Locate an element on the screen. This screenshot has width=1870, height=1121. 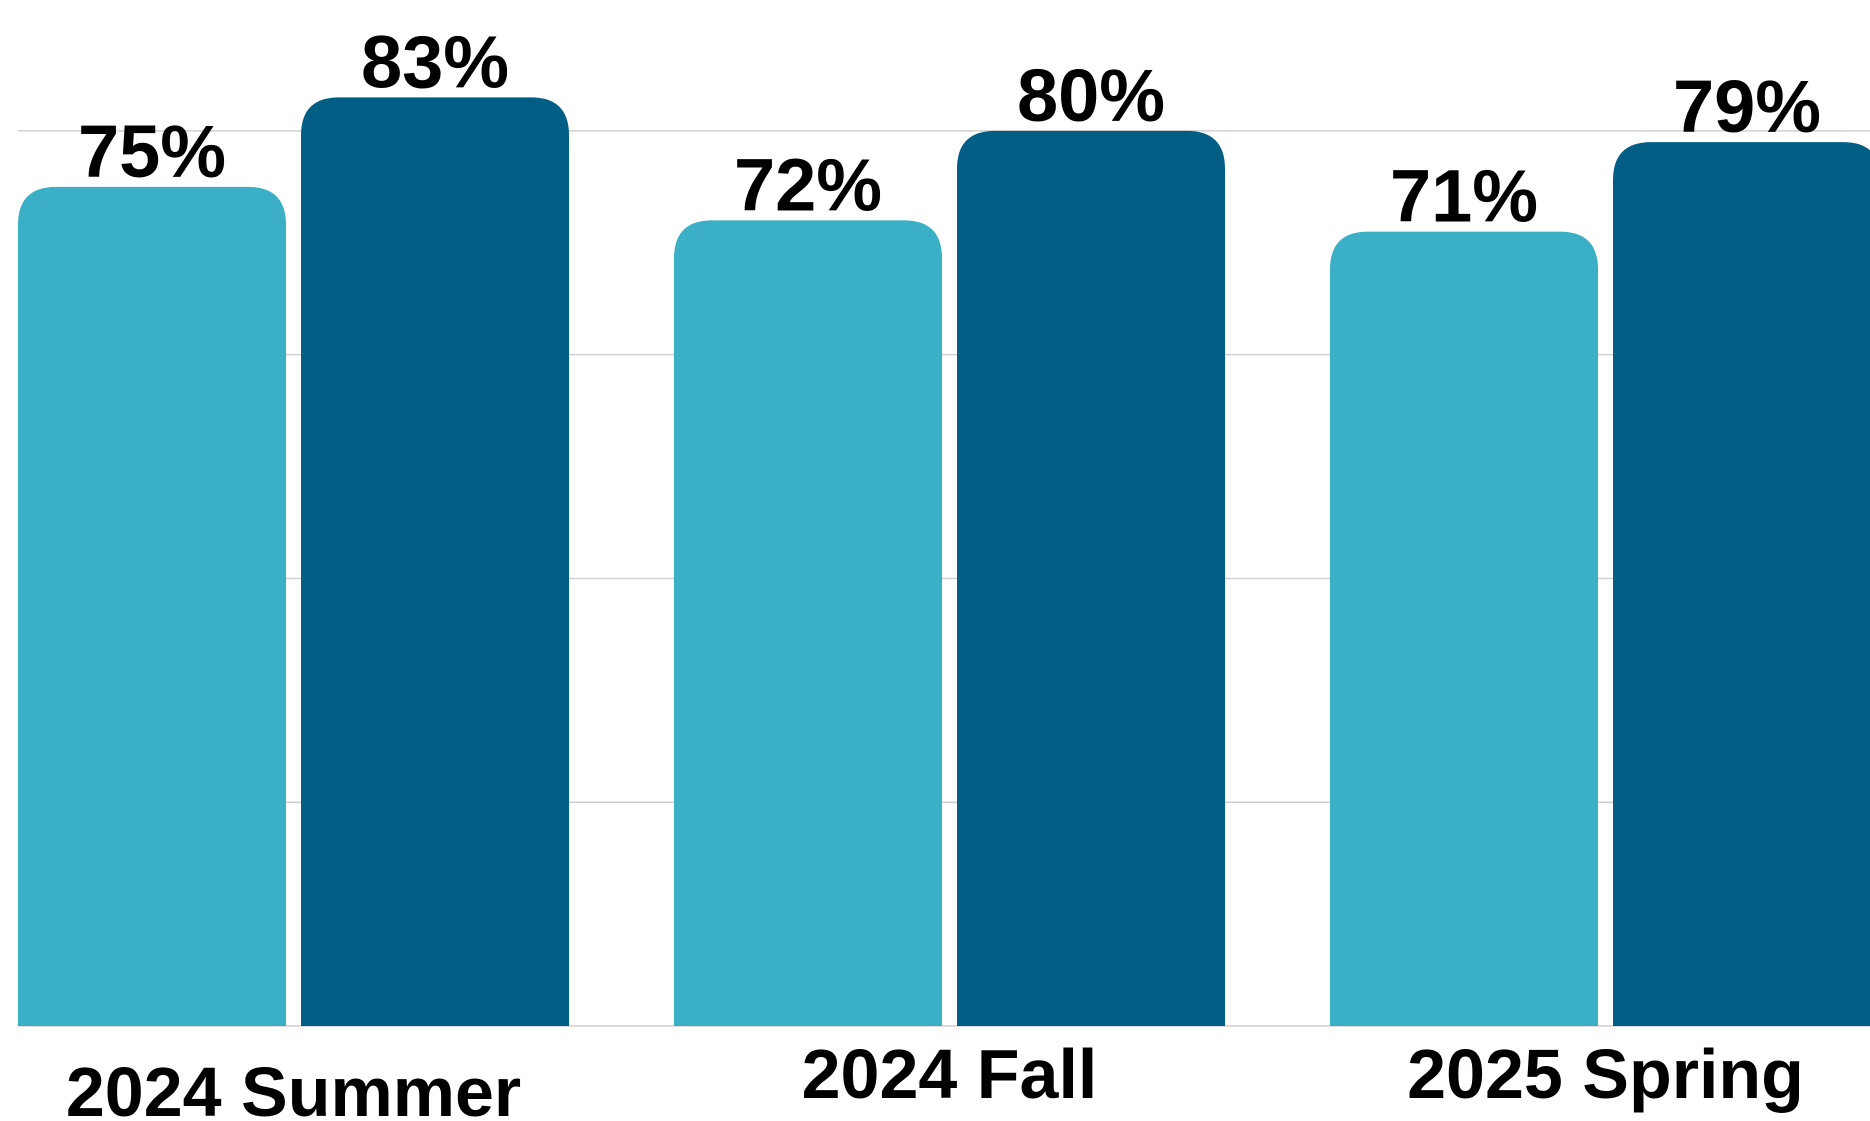
x-tick-label: 2024 Fall is located at coordinates (950, 1074).